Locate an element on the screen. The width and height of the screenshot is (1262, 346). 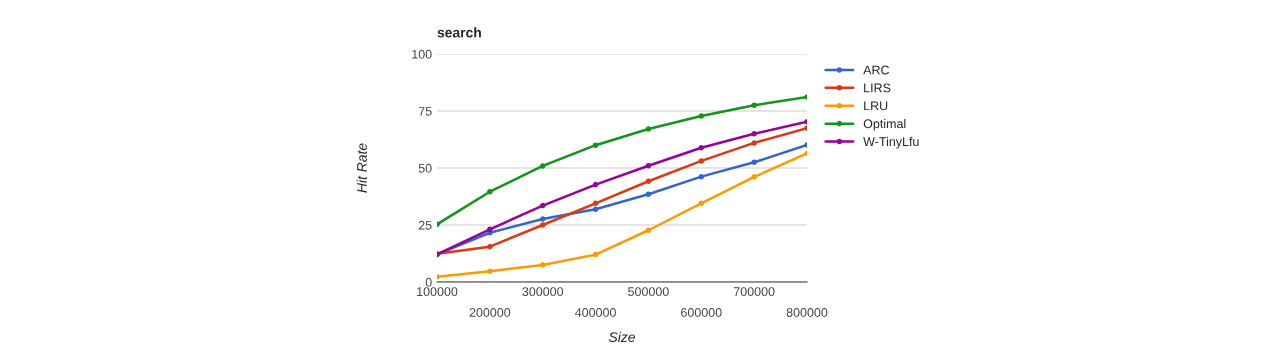
x-tick-label: 500000 is located at coordinates (648, 292).